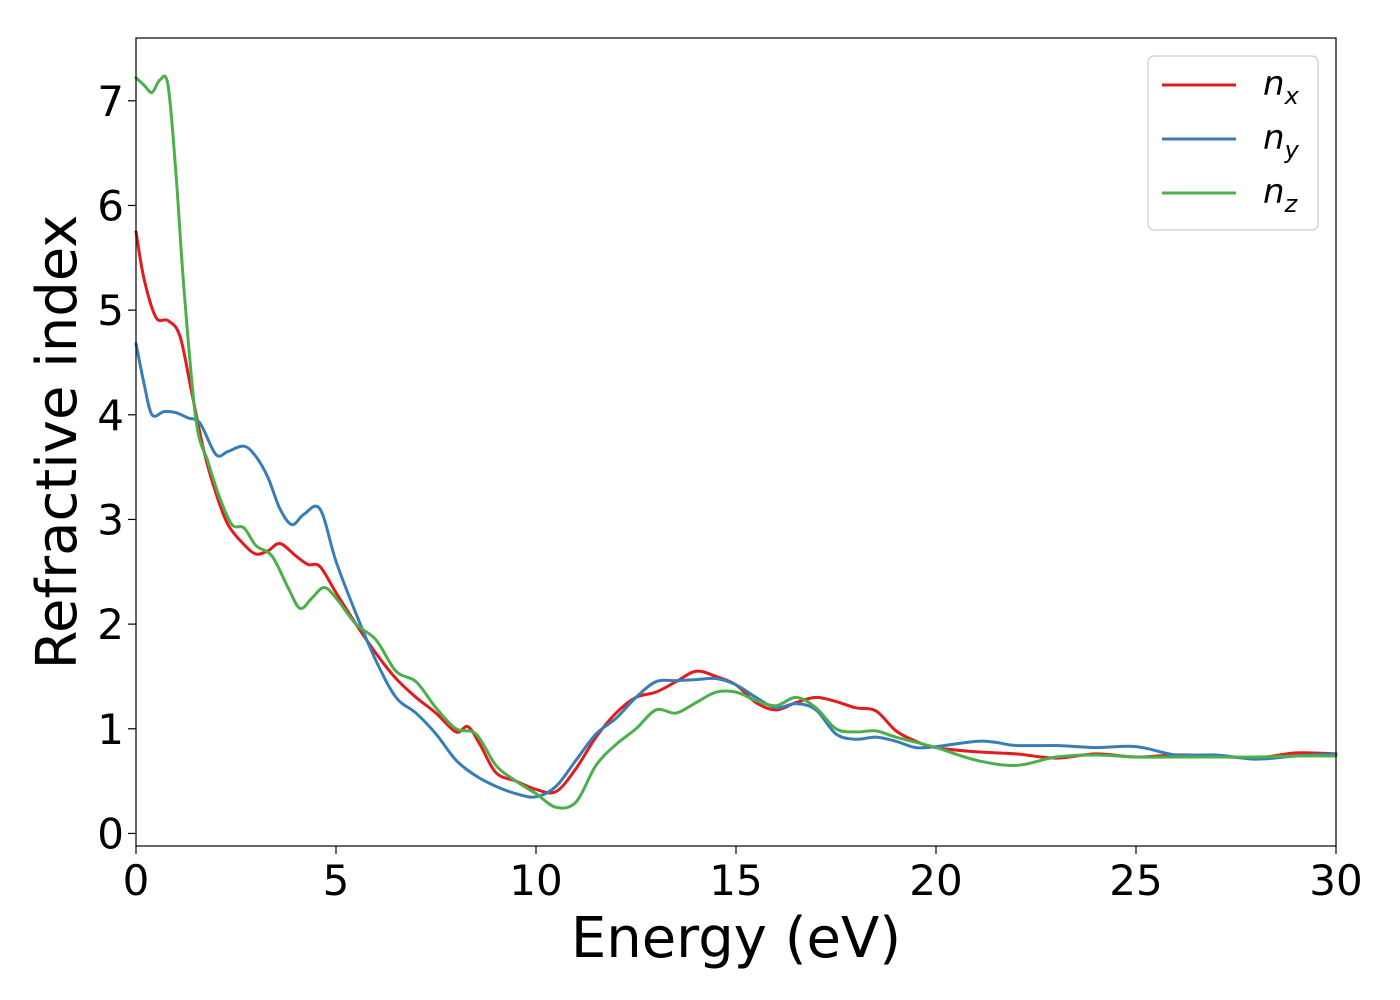  I want to click on y-tick-label: 1, so click(110, 729).